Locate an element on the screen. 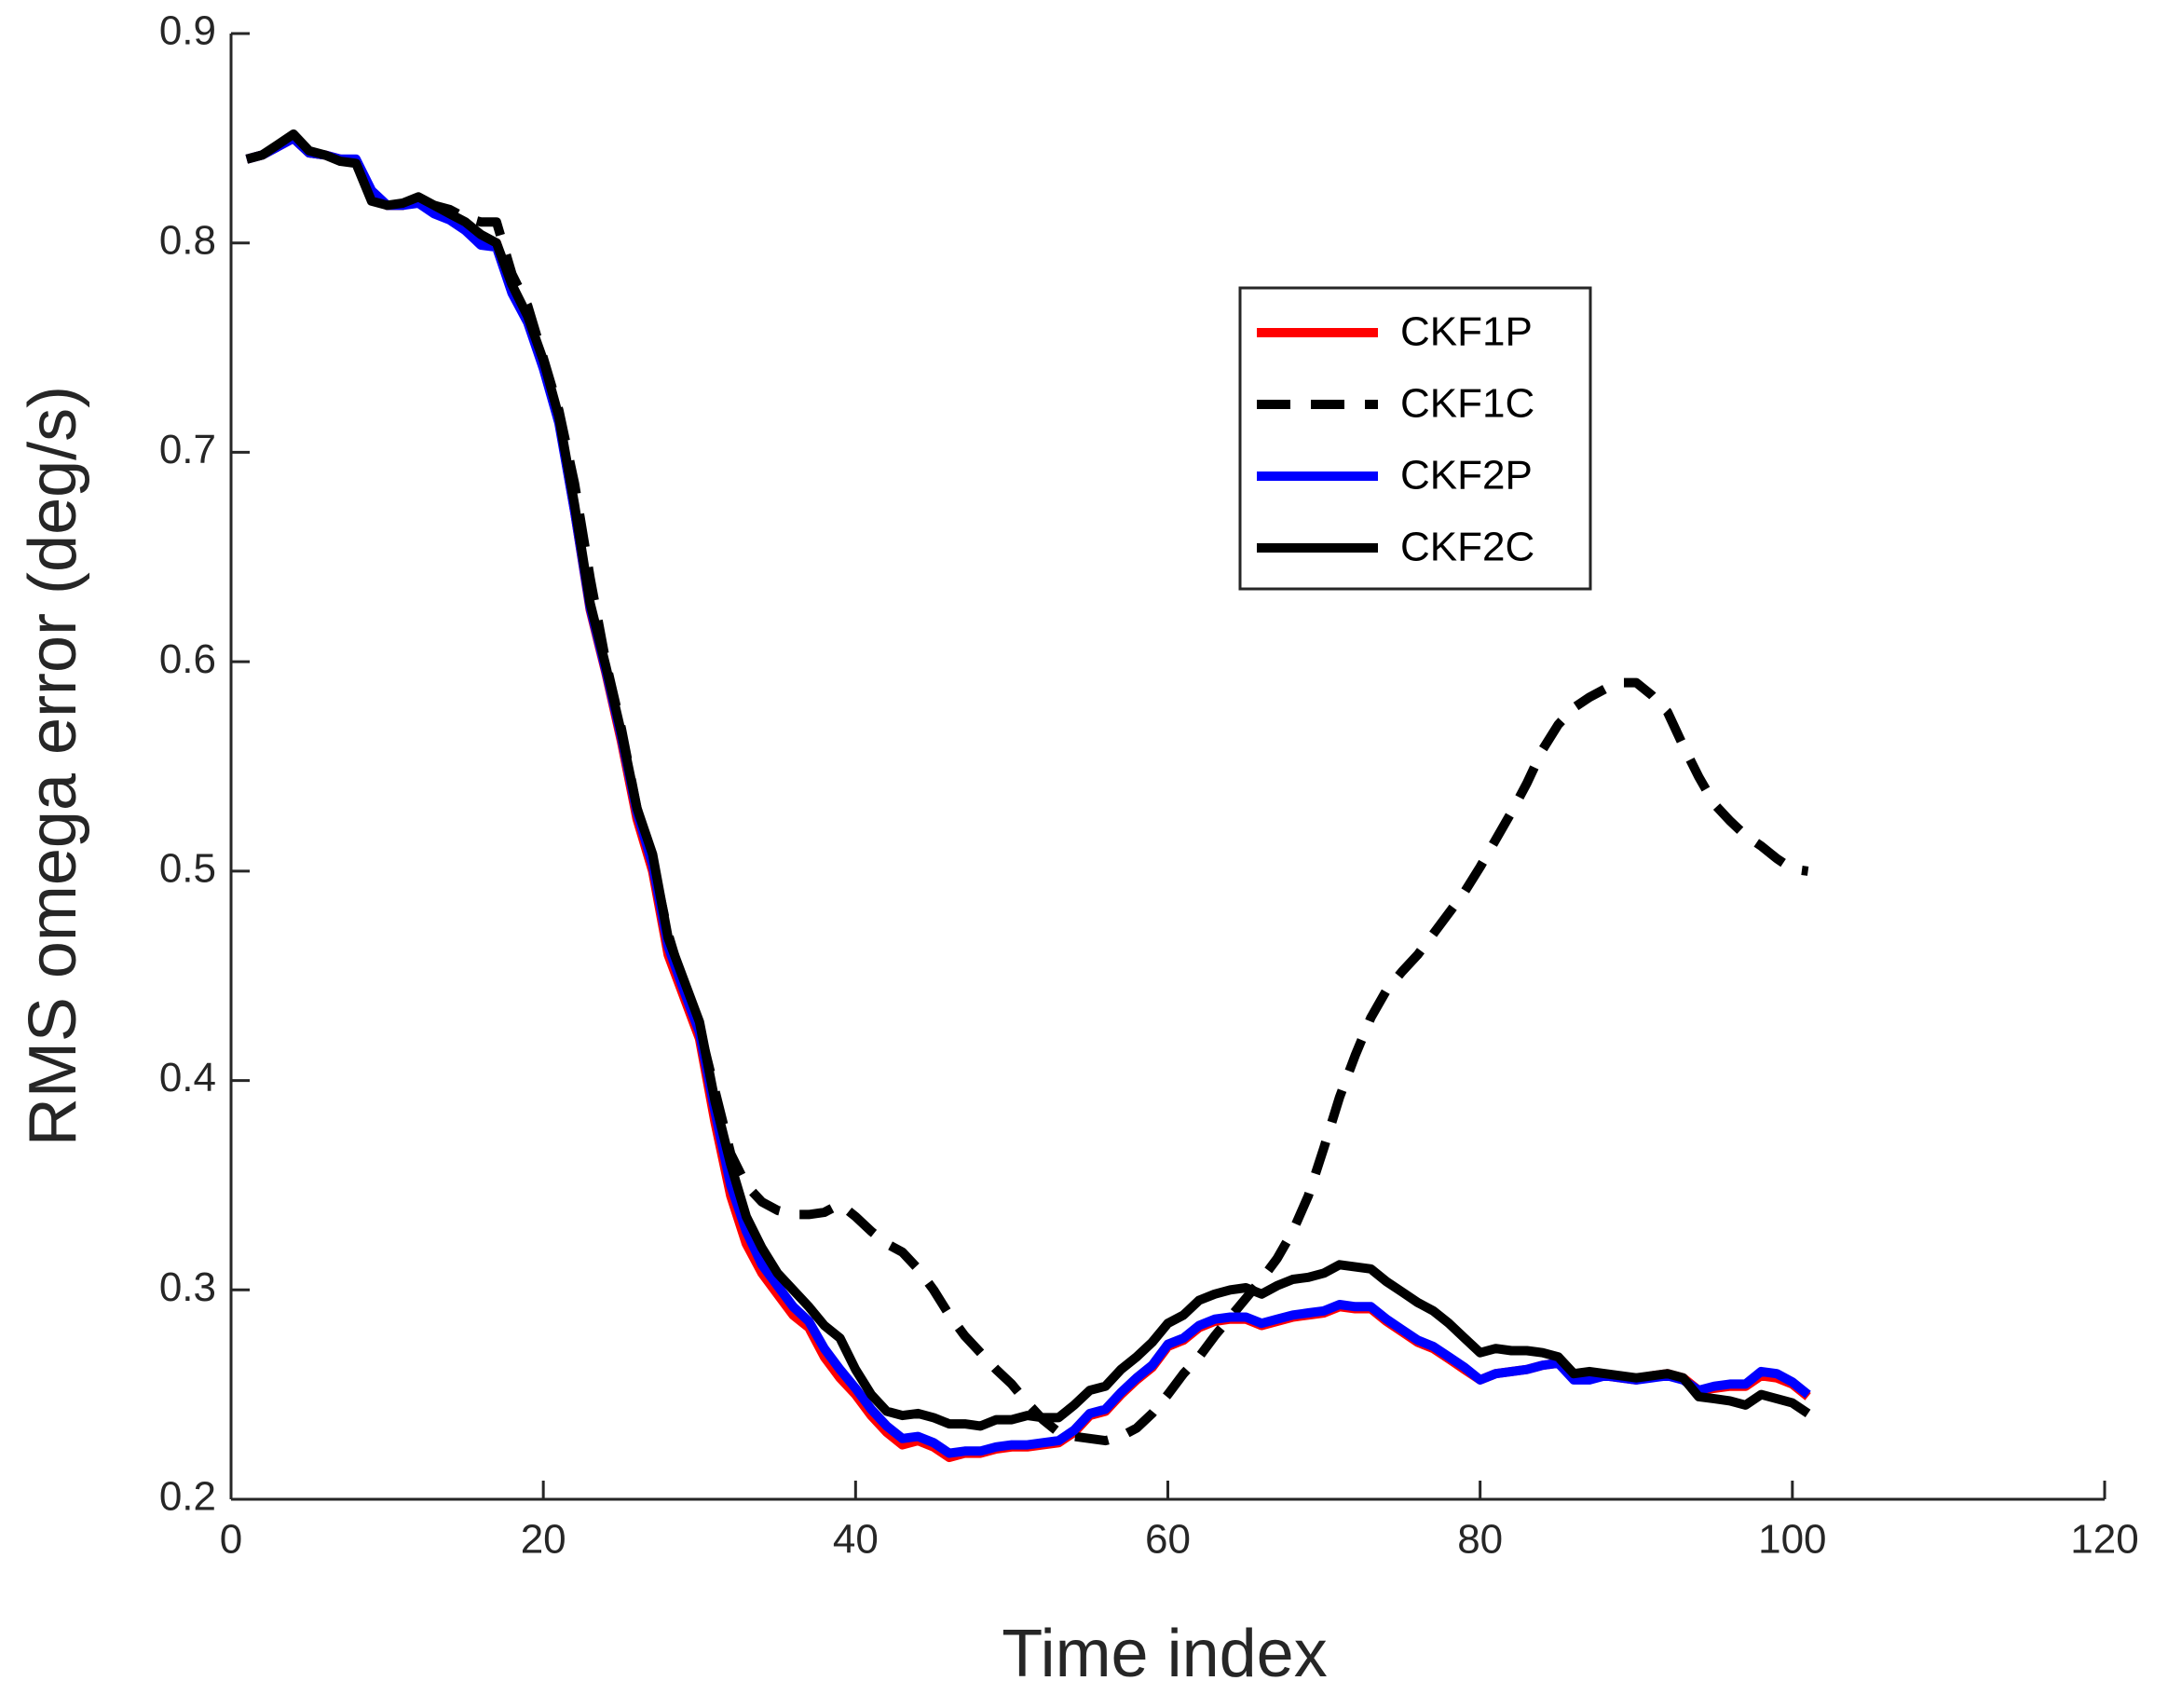 The image size is (2168, 1708). x-tick-label: 120 is located at coordinates (2104, 1540).